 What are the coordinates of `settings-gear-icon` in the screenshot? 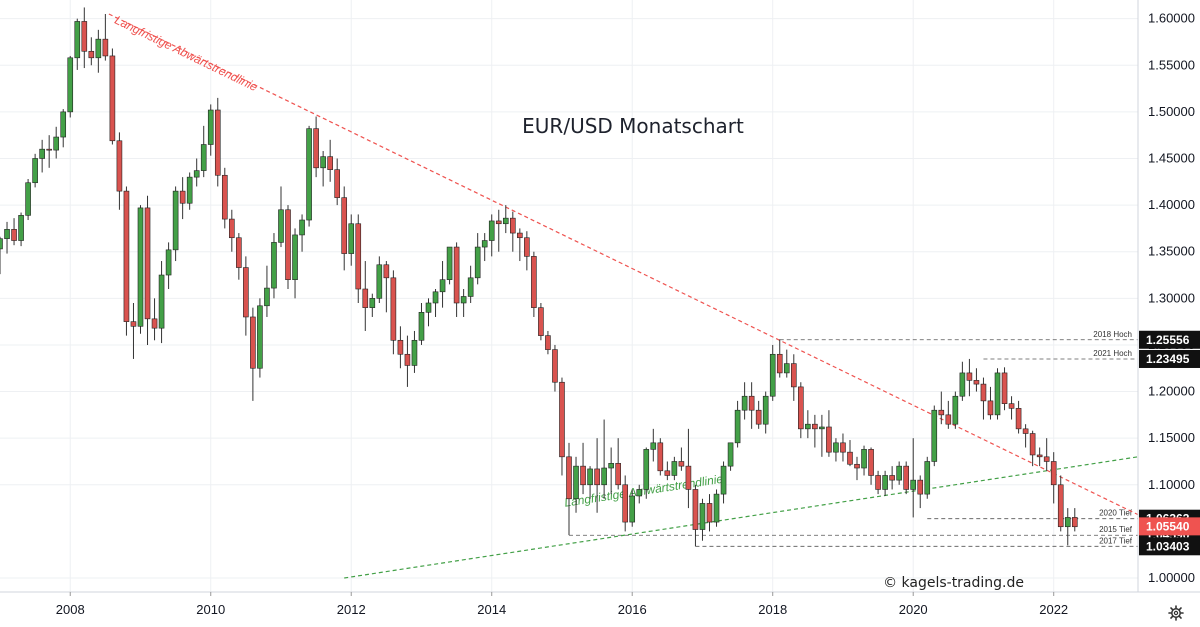 It's located at (1176, 613).